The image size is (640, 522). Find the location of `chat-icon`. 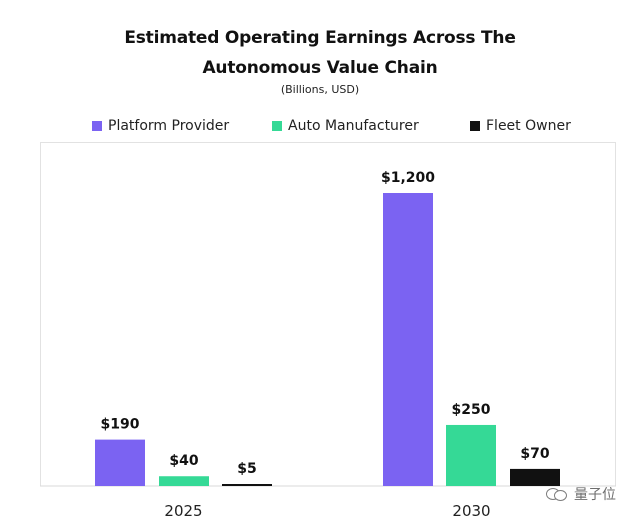

chat-icon is located at coordinates (557, 494).